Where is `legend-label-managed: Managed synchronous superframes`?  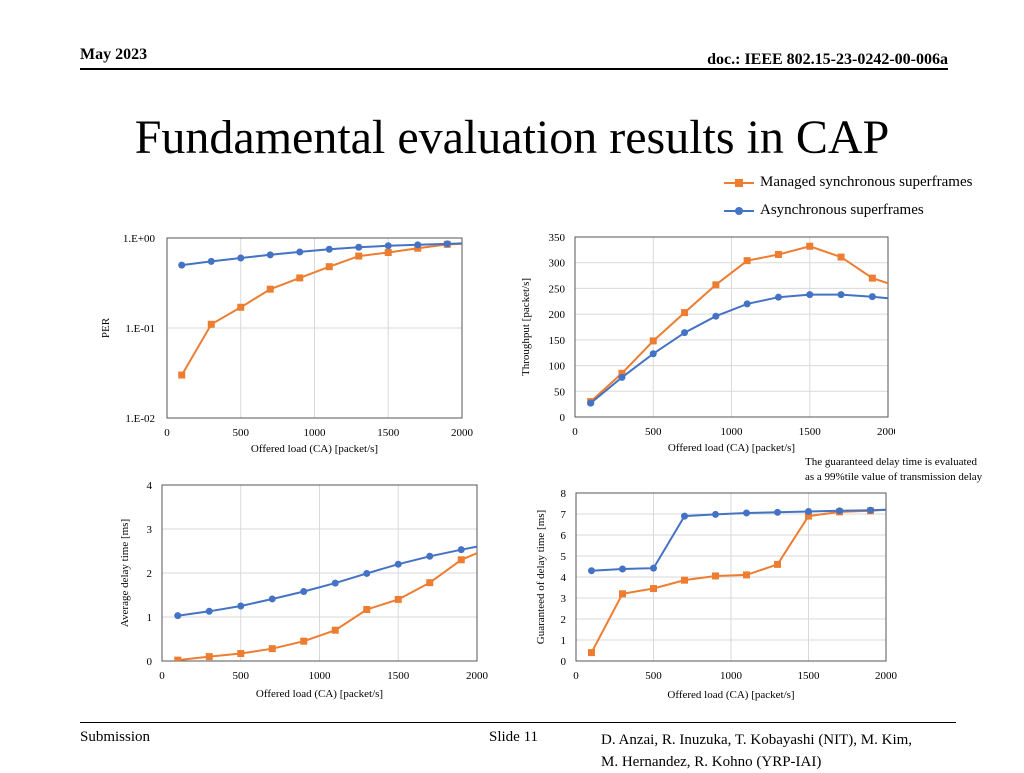
legend-label-managed: Managed synchronous superframes is located at coordinates (866, 182).